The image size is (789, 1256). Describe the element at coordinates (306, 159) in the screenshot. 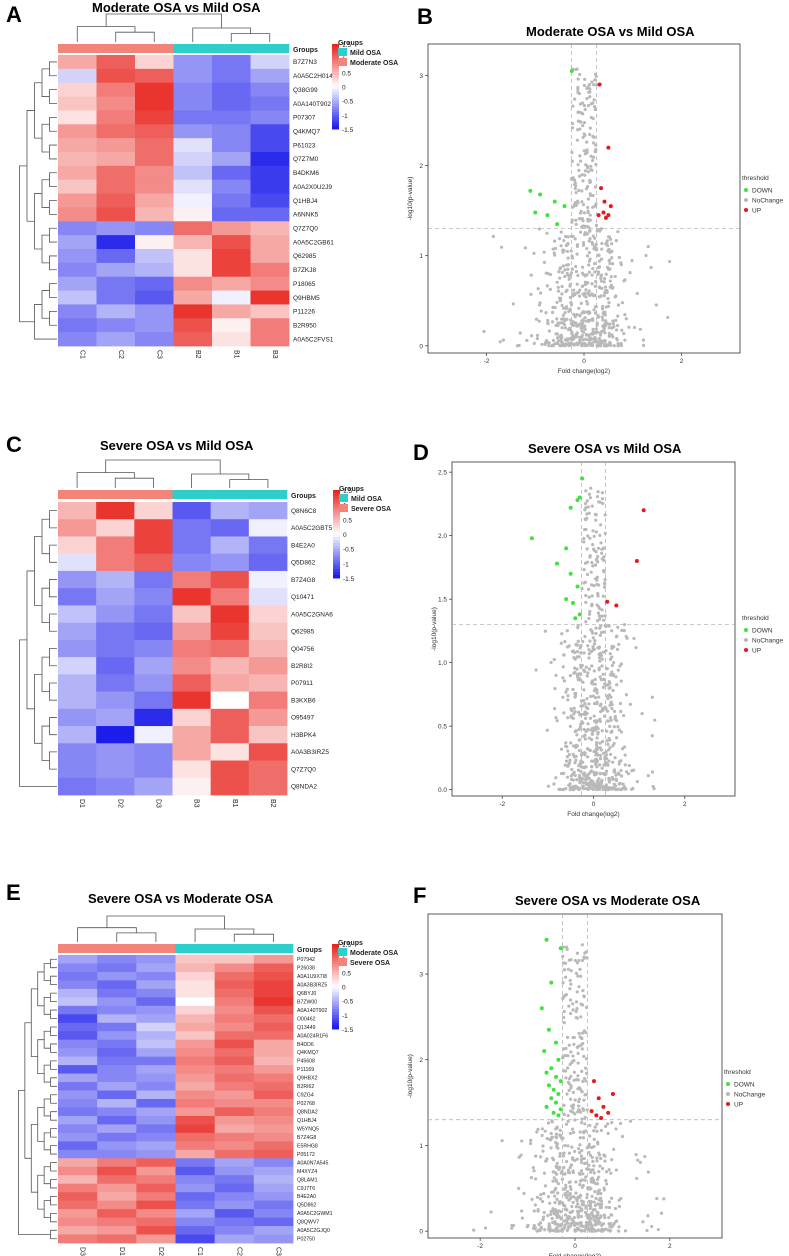

I see `row-label: Q7Z7M0` at that location.